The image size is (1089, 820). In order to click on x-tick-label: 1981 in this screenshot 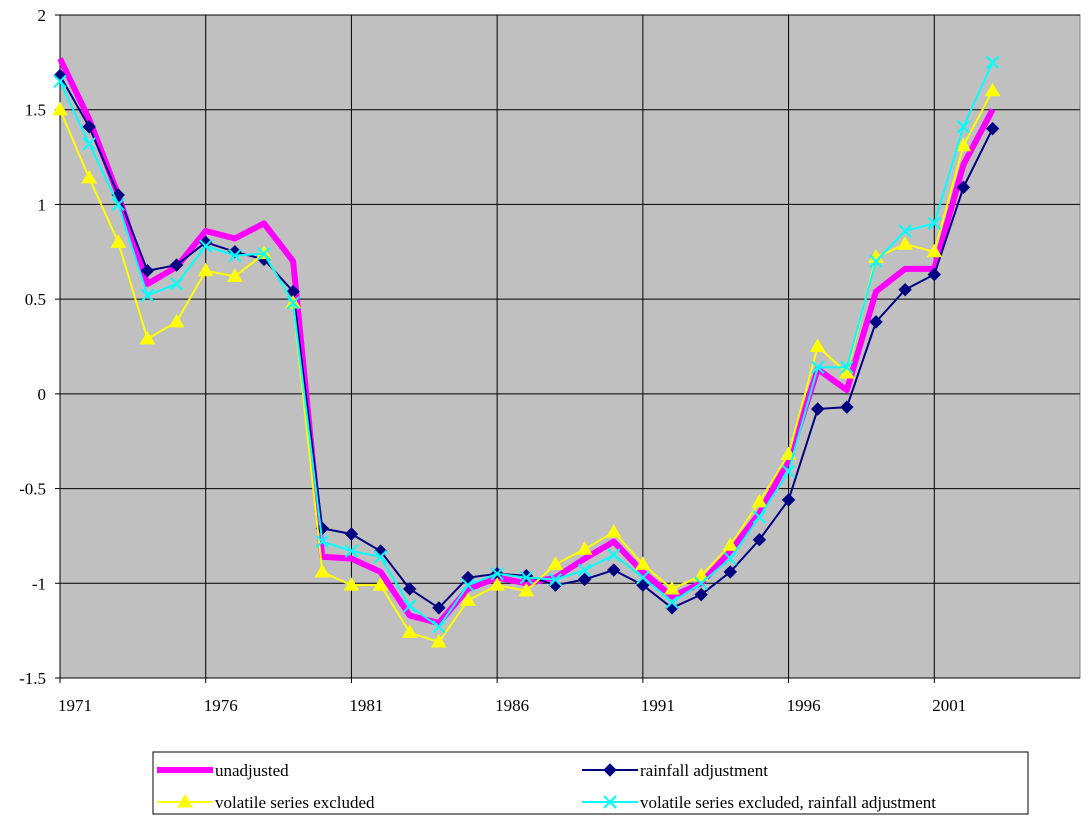, I will do `click(366, 705)`.